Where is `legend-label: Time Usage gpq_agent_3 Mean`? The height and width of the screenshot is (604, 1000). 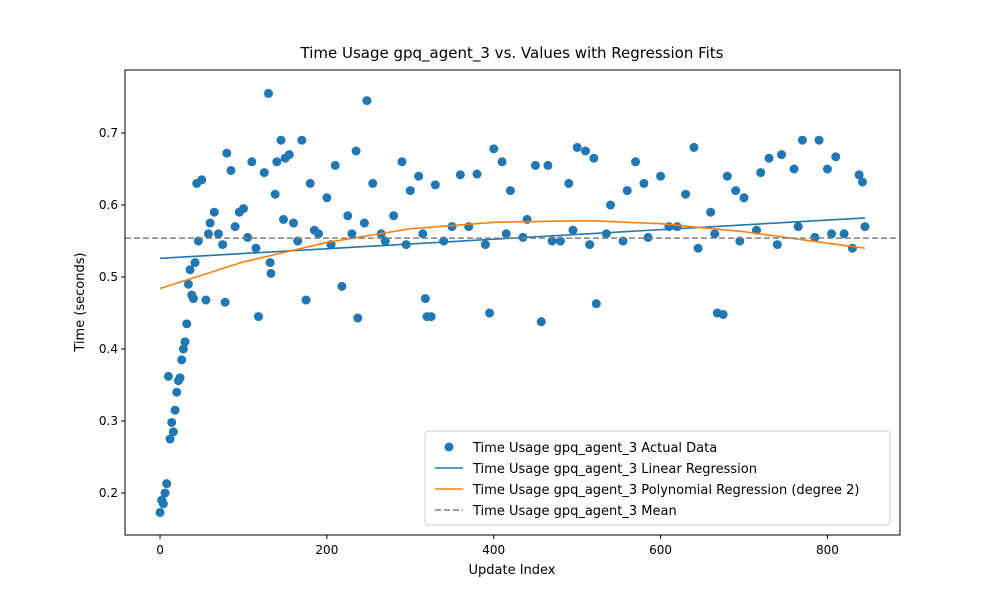
legend-label: Time Usage gpq_agent_3 Mean is located at coordinates (574, 511).